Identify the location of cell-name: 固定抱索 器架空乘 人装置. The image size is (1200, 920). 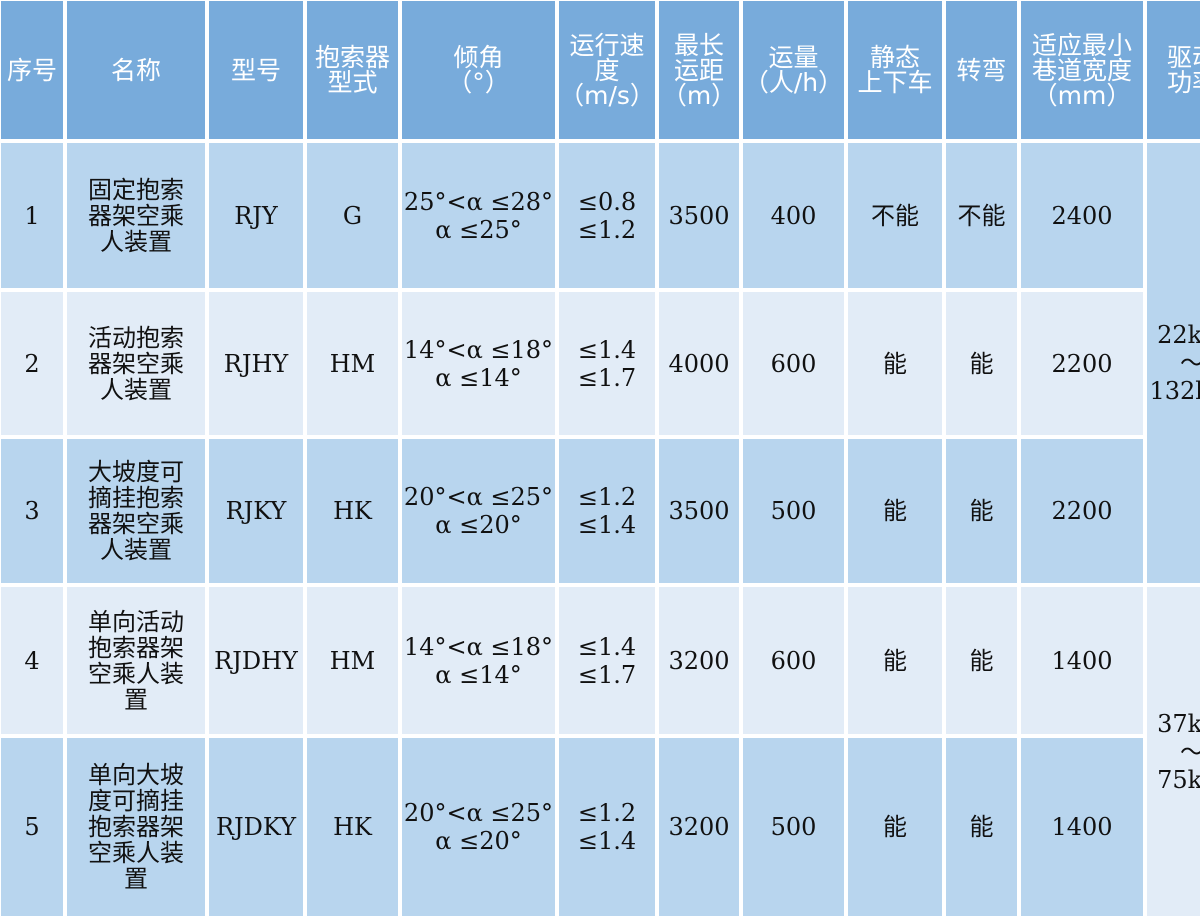
(136, 215).